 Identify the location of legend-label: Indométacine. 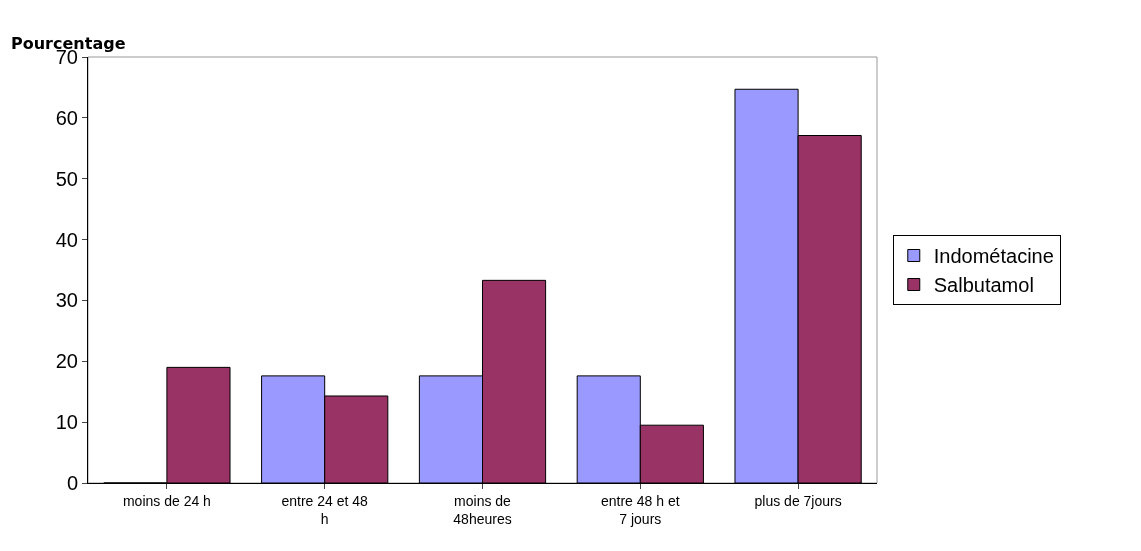
(993, 256).